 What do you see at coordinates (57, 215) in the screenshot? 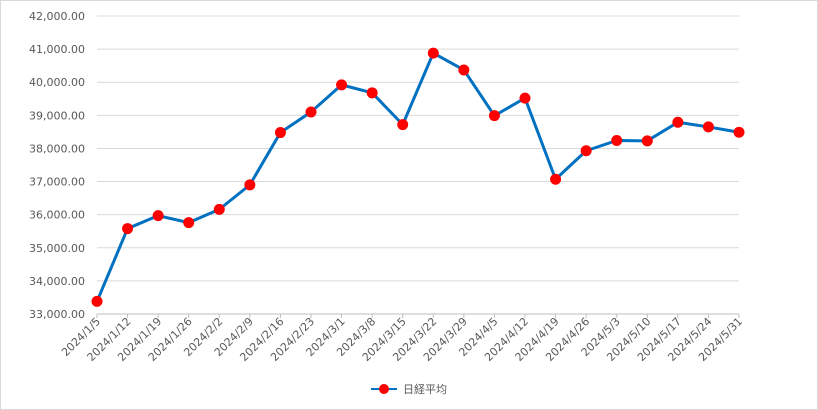
I see `y-tick-label: 36,000.00` at bounding box center [57, 215].